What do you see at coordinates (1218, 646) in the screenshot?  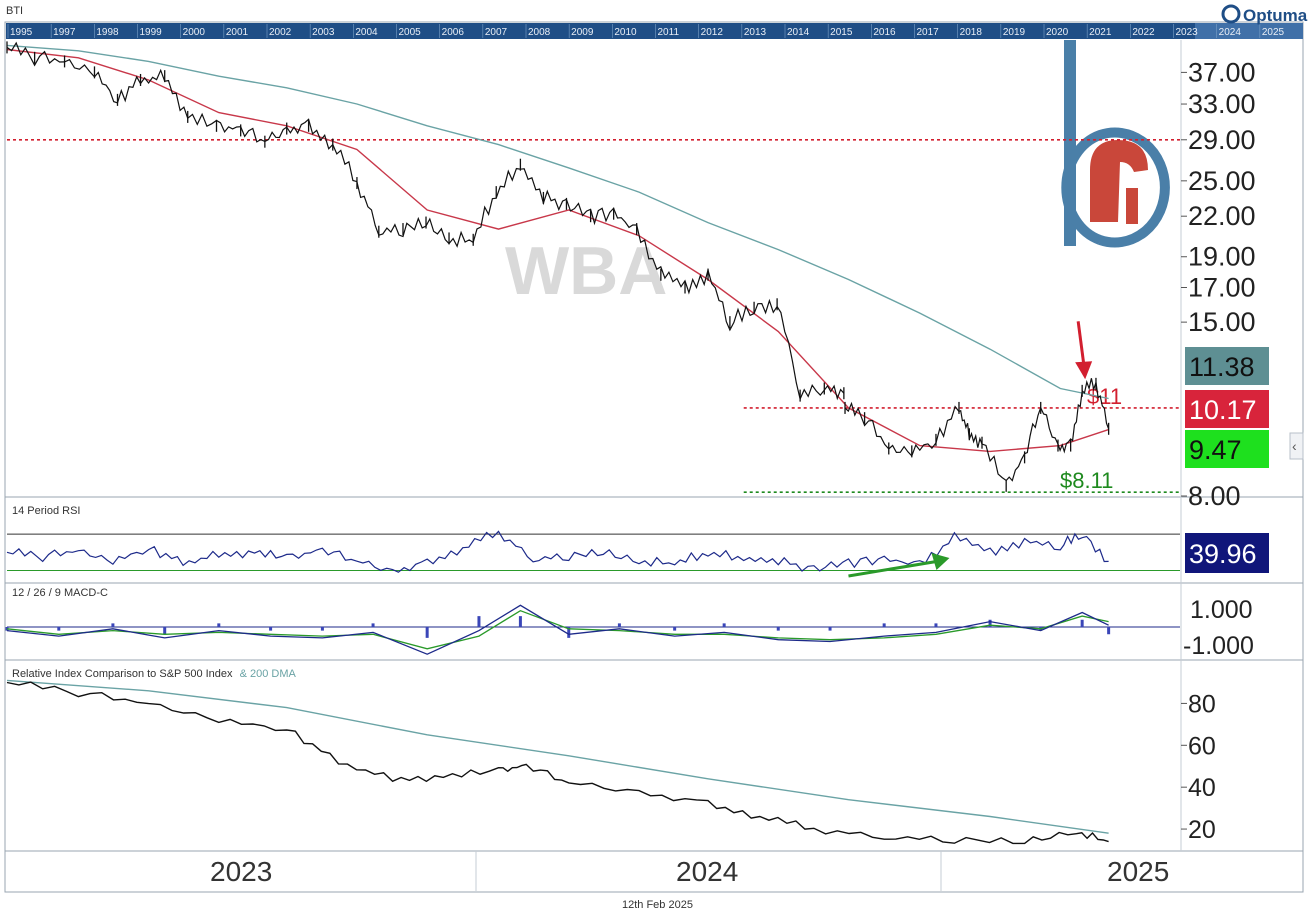 I see `macd-tick-label: -1.000` at bounding box center [1218, 646].